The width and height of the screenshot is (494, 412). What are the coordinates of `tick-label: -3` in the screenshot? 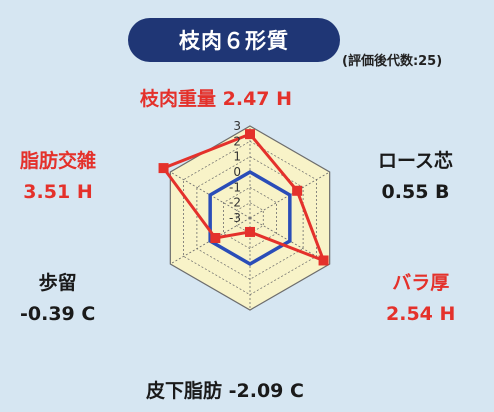 It's located at (235, 218).